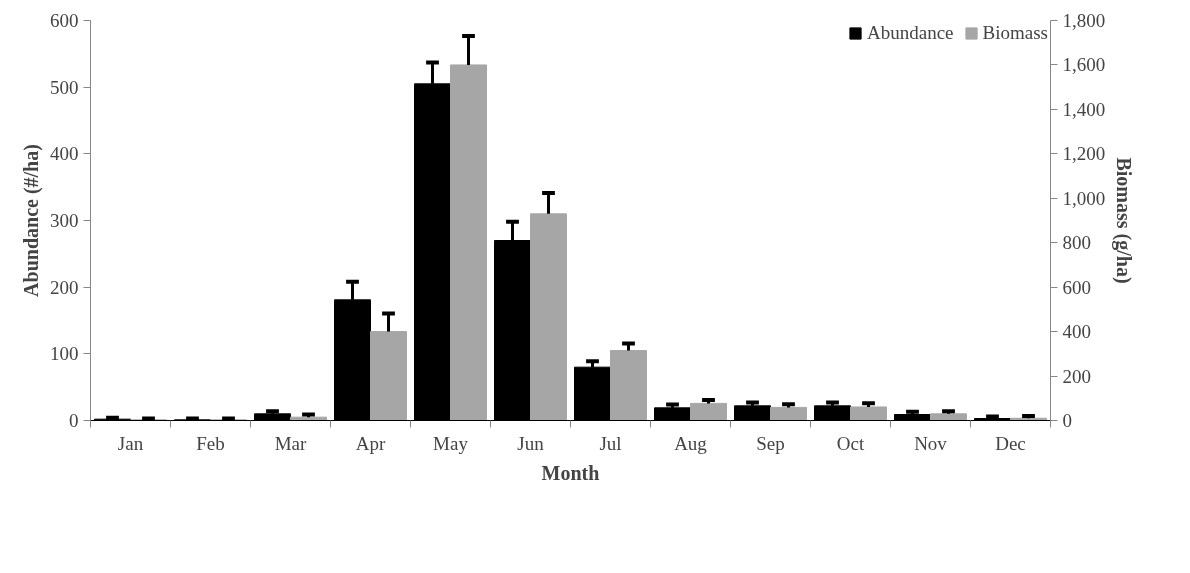 The height and width of the screenshot is (573, 1190). I want to click on y2-axis-title: Biomass (g/ha), so click(1124, 220).